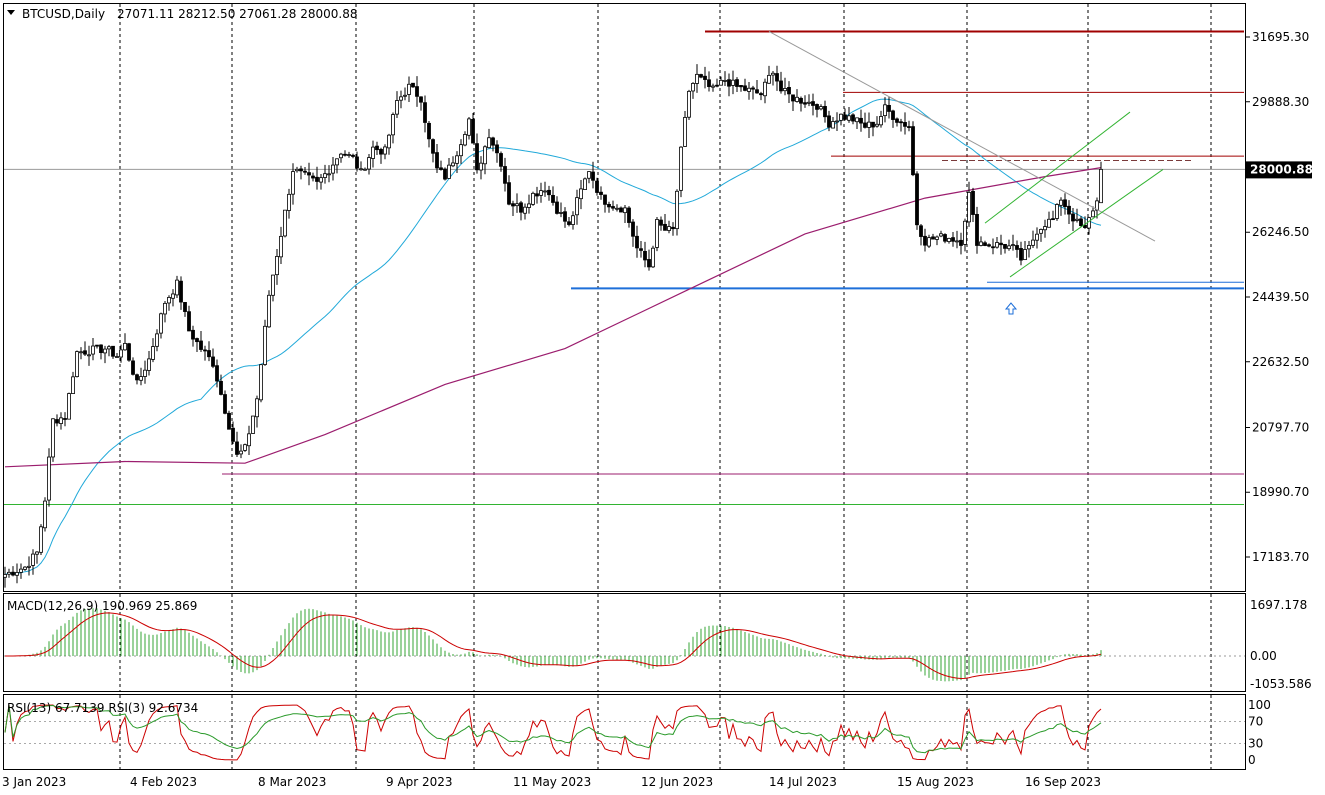 Image resolution: width=1325 pixels, height=795 pixels. What do you see at coordinates (63, 14) in the screenshot?
I see `symbol-title: BTCUSD,Daily` at bounding box center [63, 14].